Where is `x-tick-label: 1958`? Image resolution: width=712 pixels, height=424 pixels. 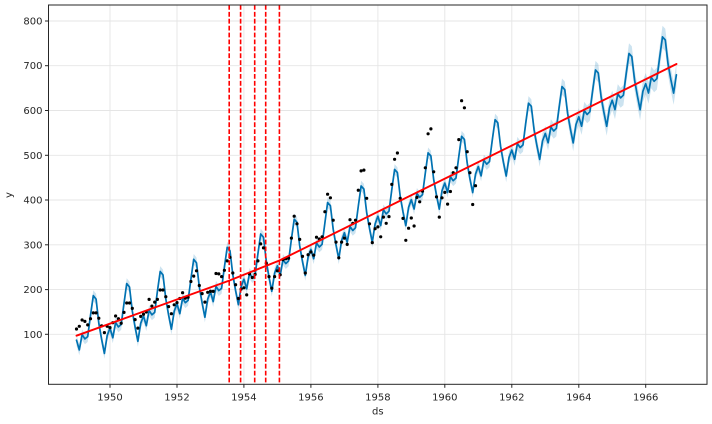
x-tick-label: 1958 is located at coordinates (377, 398).